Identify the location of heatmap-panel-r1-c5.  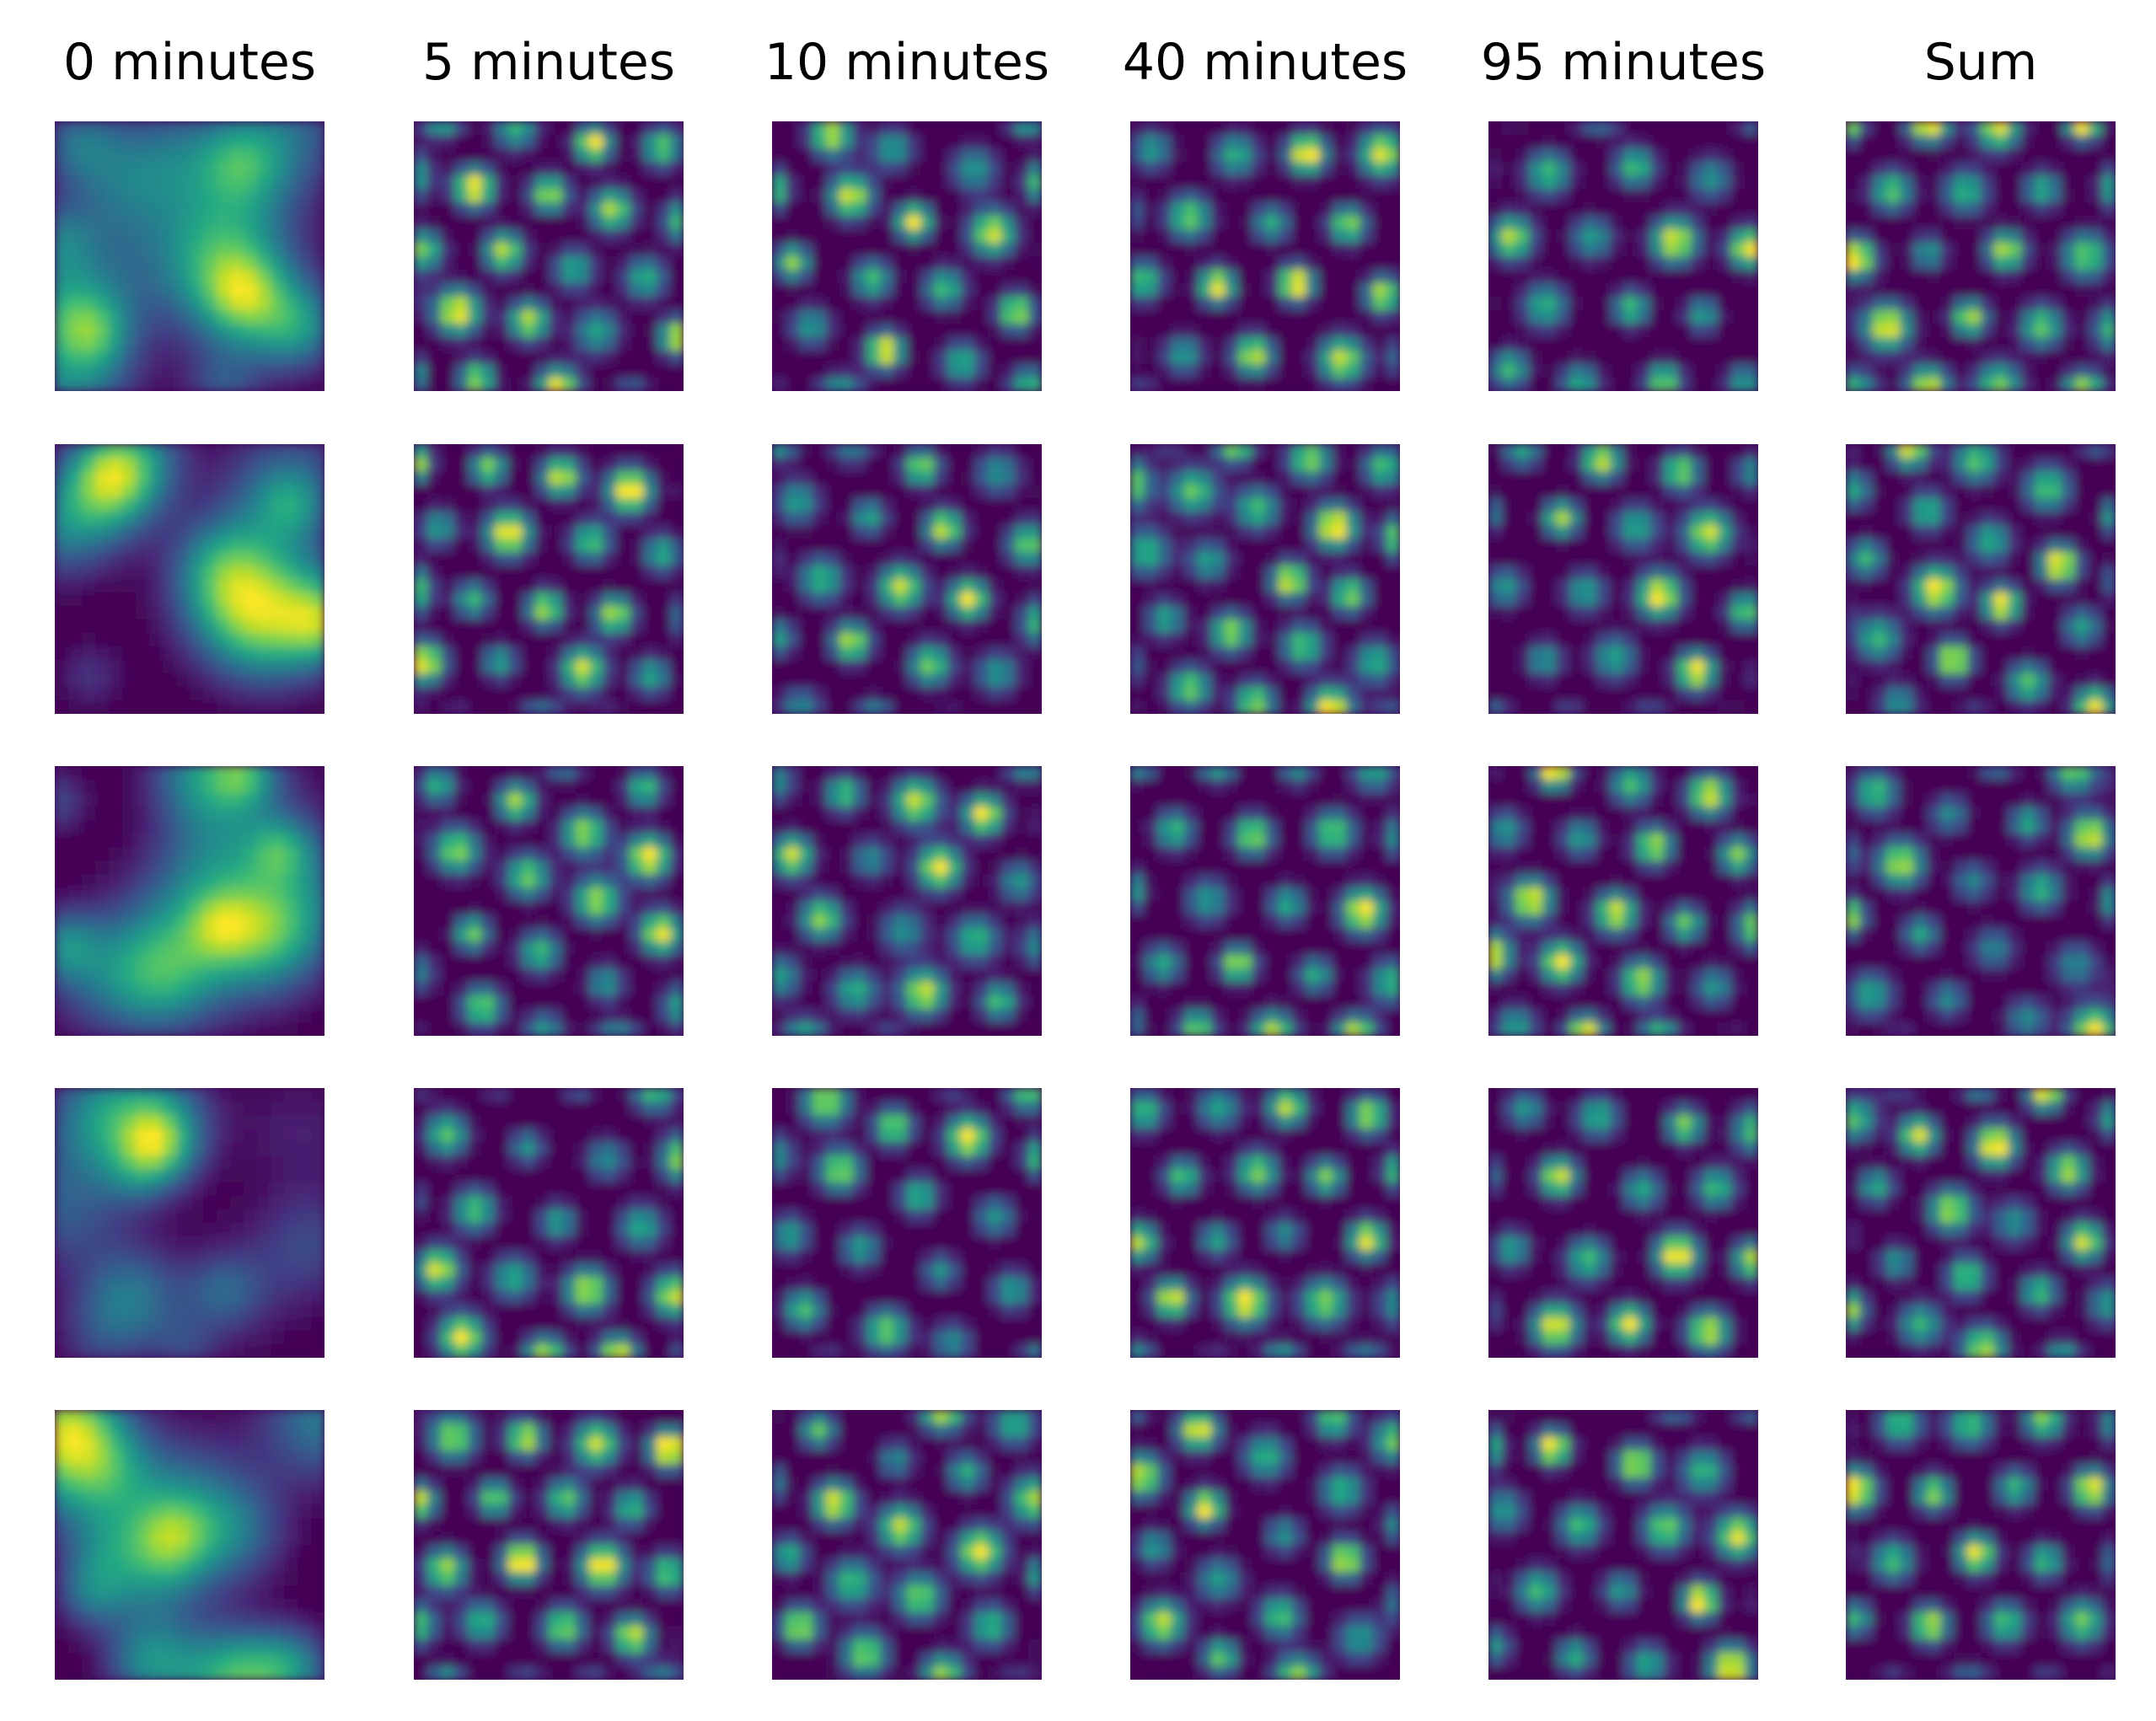
(1981, 579).